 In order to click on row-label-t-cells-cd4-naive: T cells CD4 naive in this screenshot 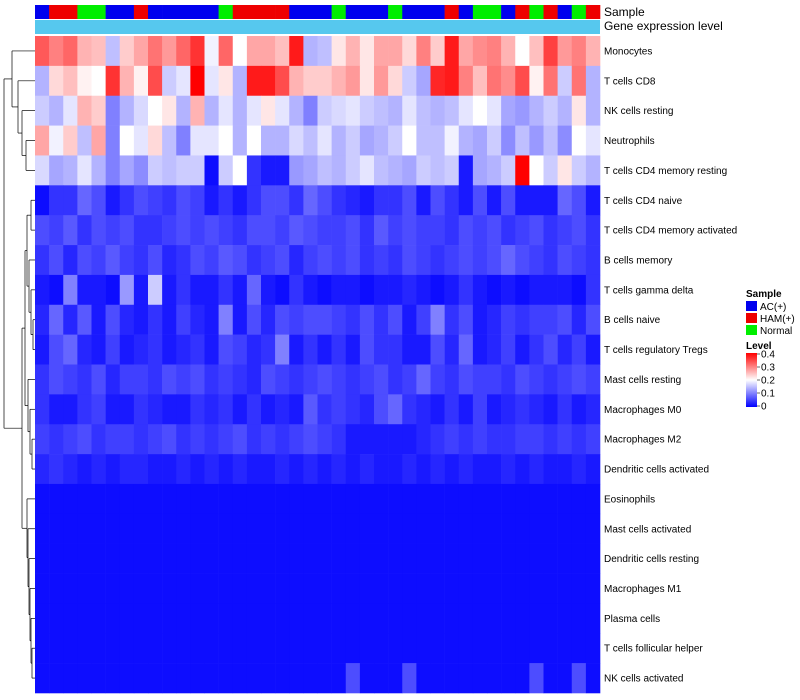, I will do `click(643, 201)`.